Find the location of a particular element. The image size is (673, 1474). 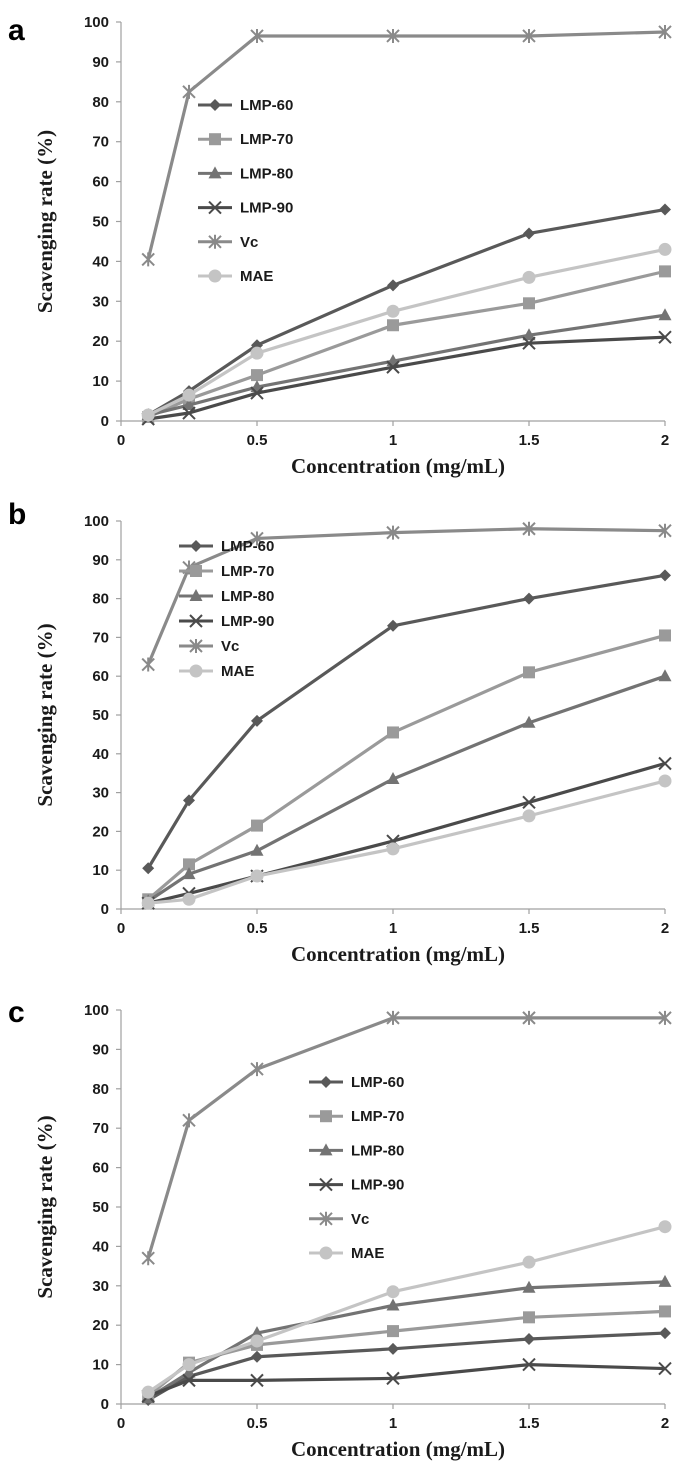

y-tick-label: 100 is located at coordinates (96, 22).